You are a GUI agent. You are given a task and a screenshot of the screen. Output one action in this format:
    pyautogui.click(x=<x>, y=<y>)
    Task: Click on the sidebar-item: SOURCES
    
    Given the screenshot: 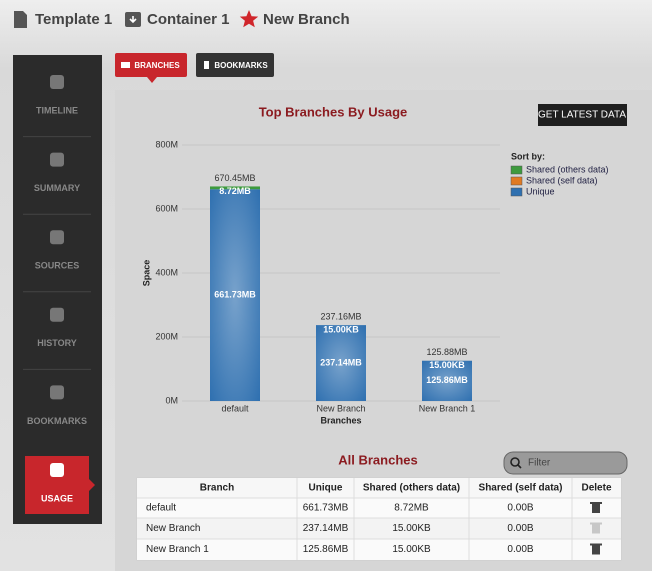 What is the action you would take?
    pyautogui.click(x=57, y=266)
    